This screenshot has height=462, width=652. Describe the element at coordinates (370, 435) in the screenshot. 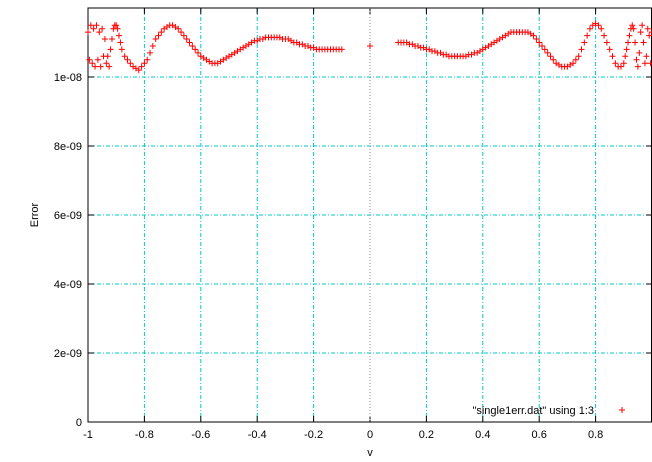

I see `x-tick-label: 0` at that location.